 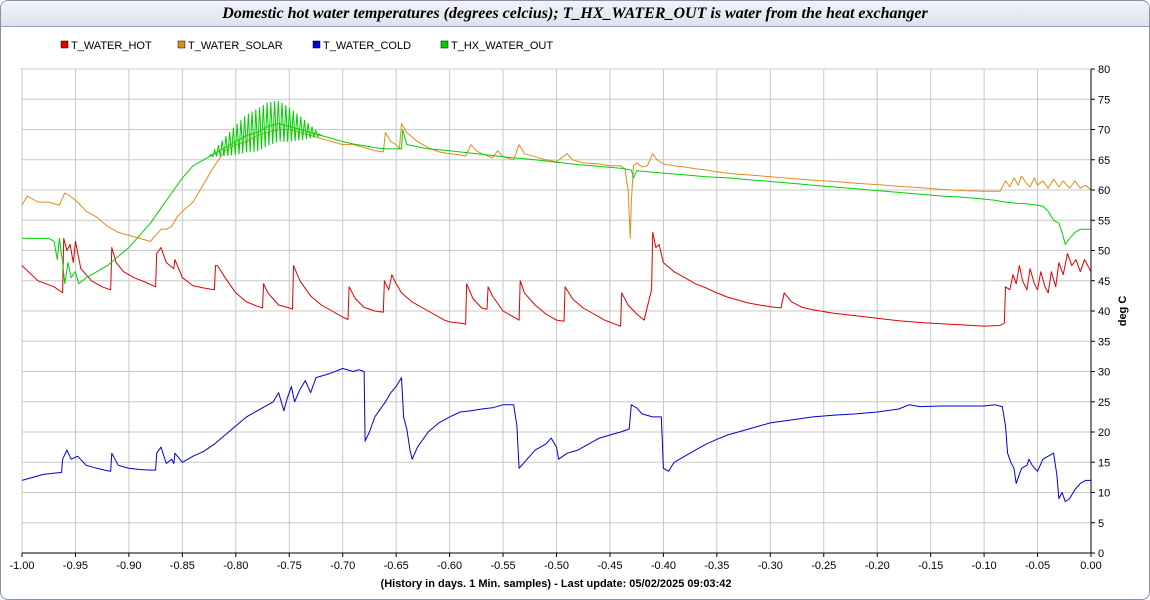 I want to click on y-tick-label: 45, so click(x=1104, y=282).